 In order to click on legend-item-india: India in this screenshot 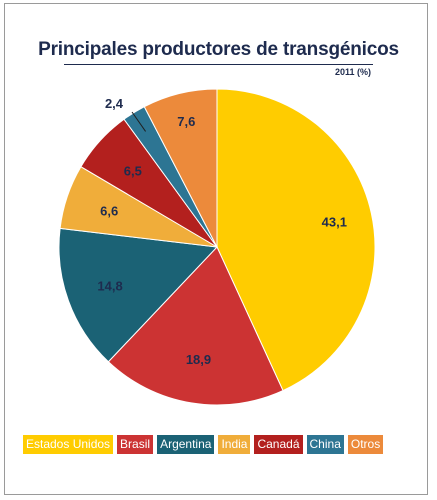, I will do `click(234, 444)`.